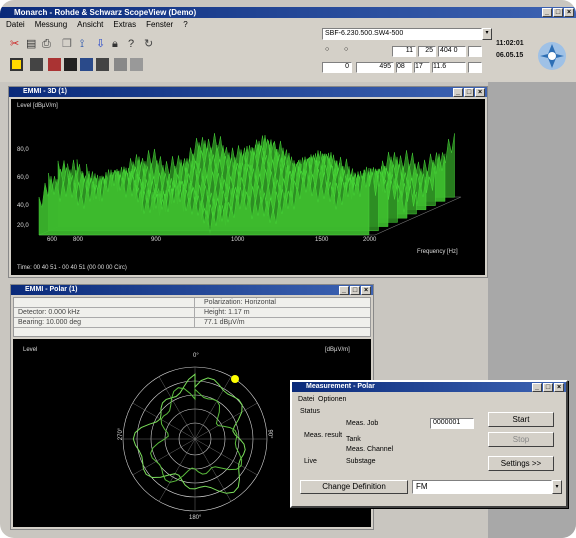 This screenshot has width=576, height=538. I want to click on lock-icon: 🔒︎, so click(115, 44).